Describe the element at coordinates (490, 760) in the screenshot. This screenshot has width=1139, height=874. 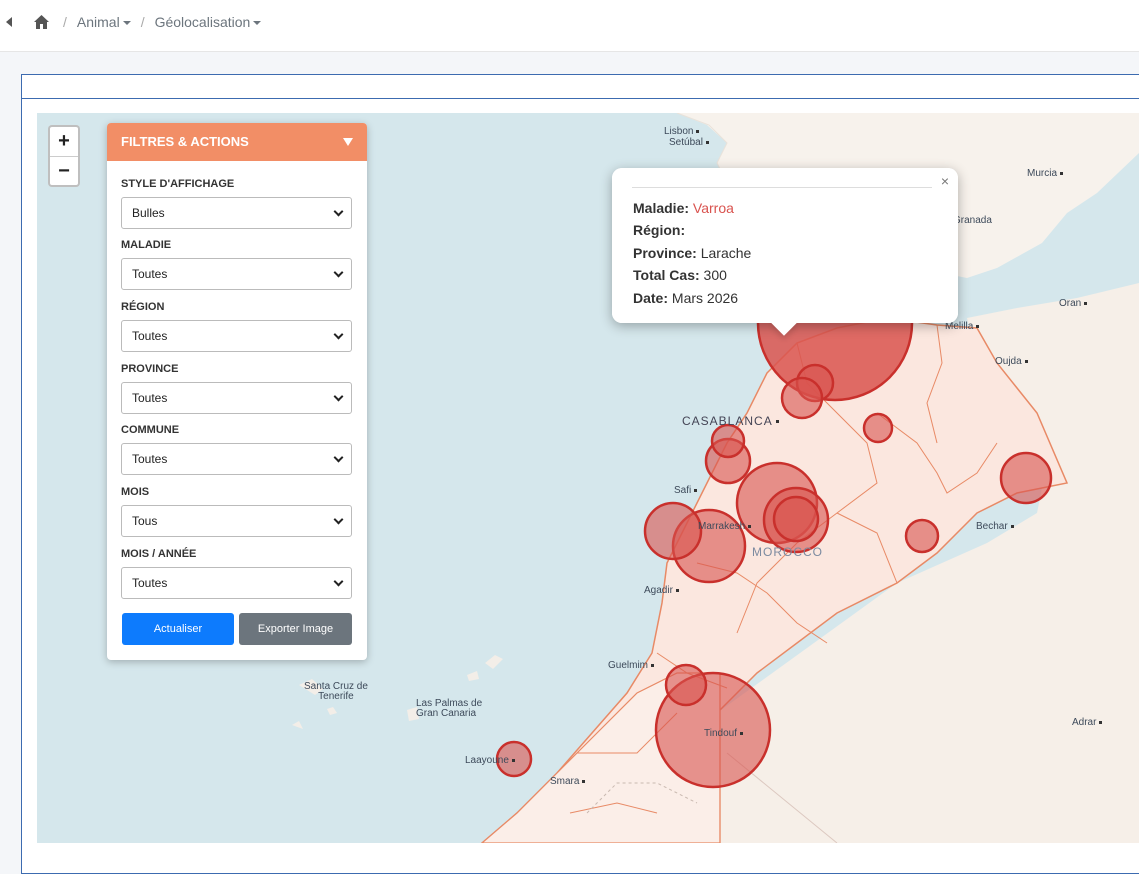
I see `label-laayoune: Laayoune` at that location.